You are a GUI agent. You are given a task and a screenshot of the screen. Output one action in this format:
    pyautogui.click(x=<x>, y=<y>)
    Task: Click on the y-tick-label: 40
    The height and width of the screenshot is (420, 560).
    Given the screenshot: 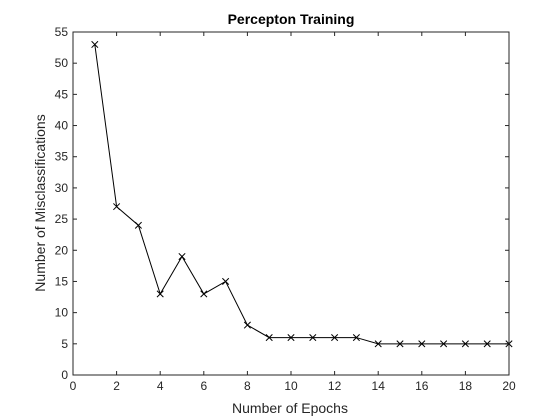 What is the action you would take?
    pyautogui.click(x=62, y=126)
    